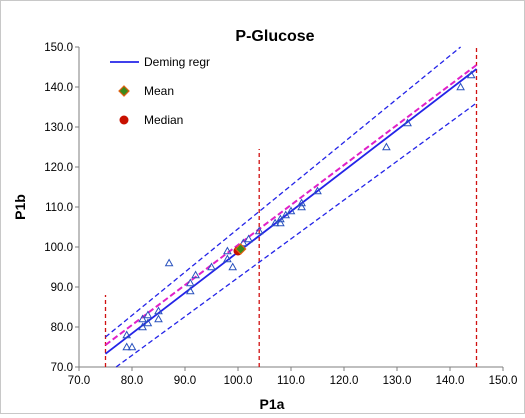 This screenshot has width=525, height=418. What do you see at coordinates (132, 381) in the screenshot?
I see `x-tick-label: 80.0` at bounding box center [132, 381].